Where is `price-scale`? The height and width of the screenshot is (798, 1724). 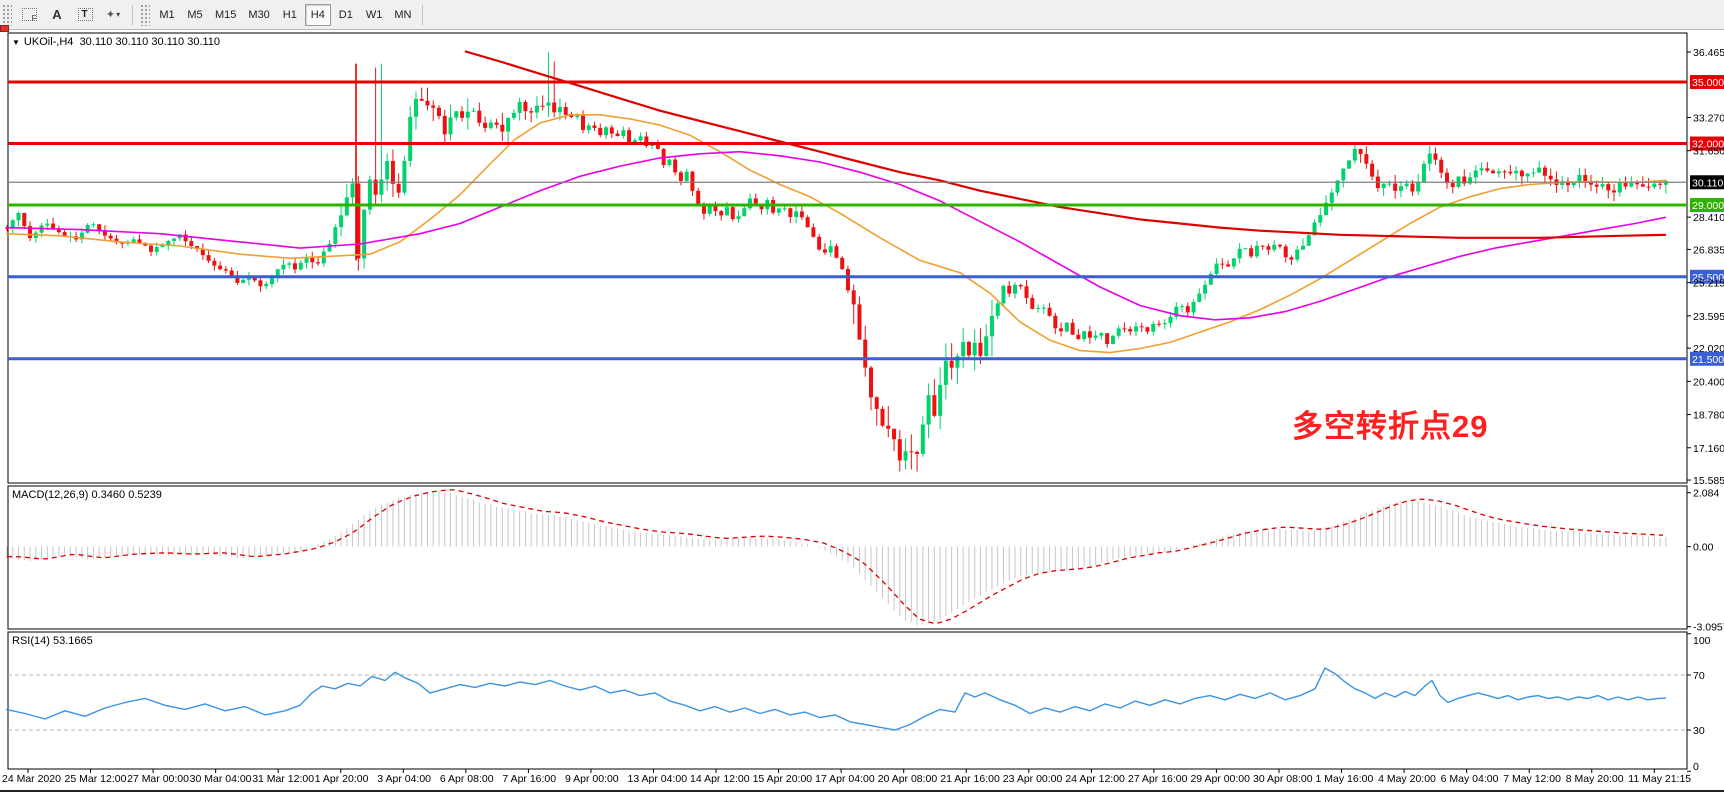 price-scale is located at coordinates (1706, 401).